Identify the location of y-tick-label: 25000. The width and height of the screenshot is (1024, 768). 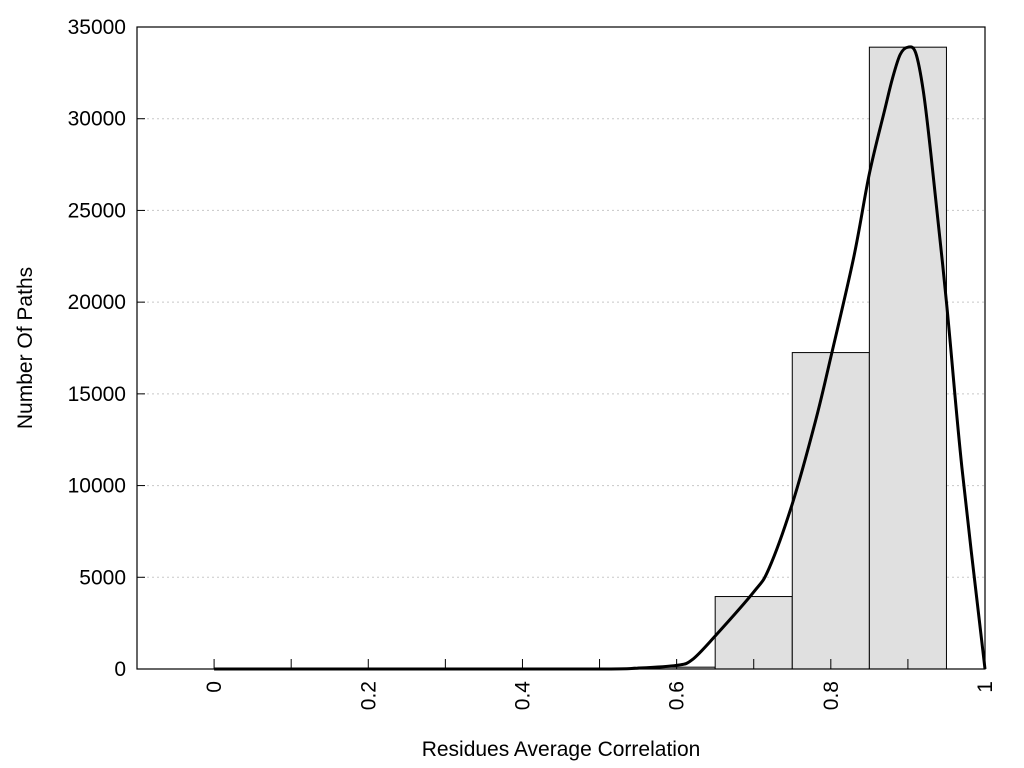
(97, 210).